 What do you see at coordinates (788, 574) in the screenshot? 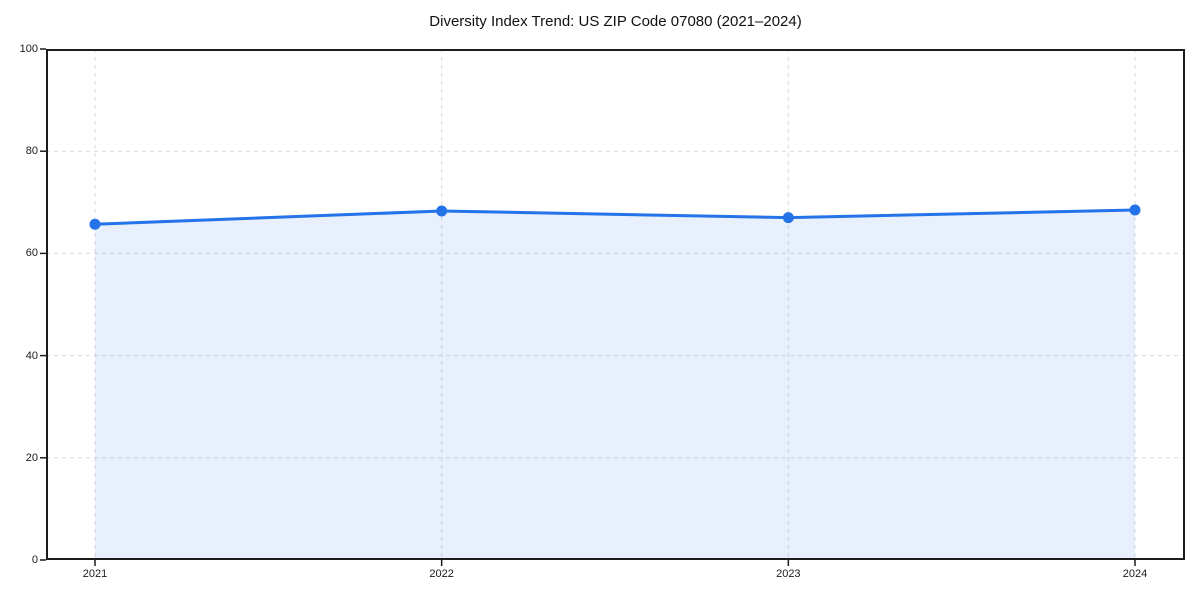
I see `x-tick-label: 2023` at bounding box center [788, 574].